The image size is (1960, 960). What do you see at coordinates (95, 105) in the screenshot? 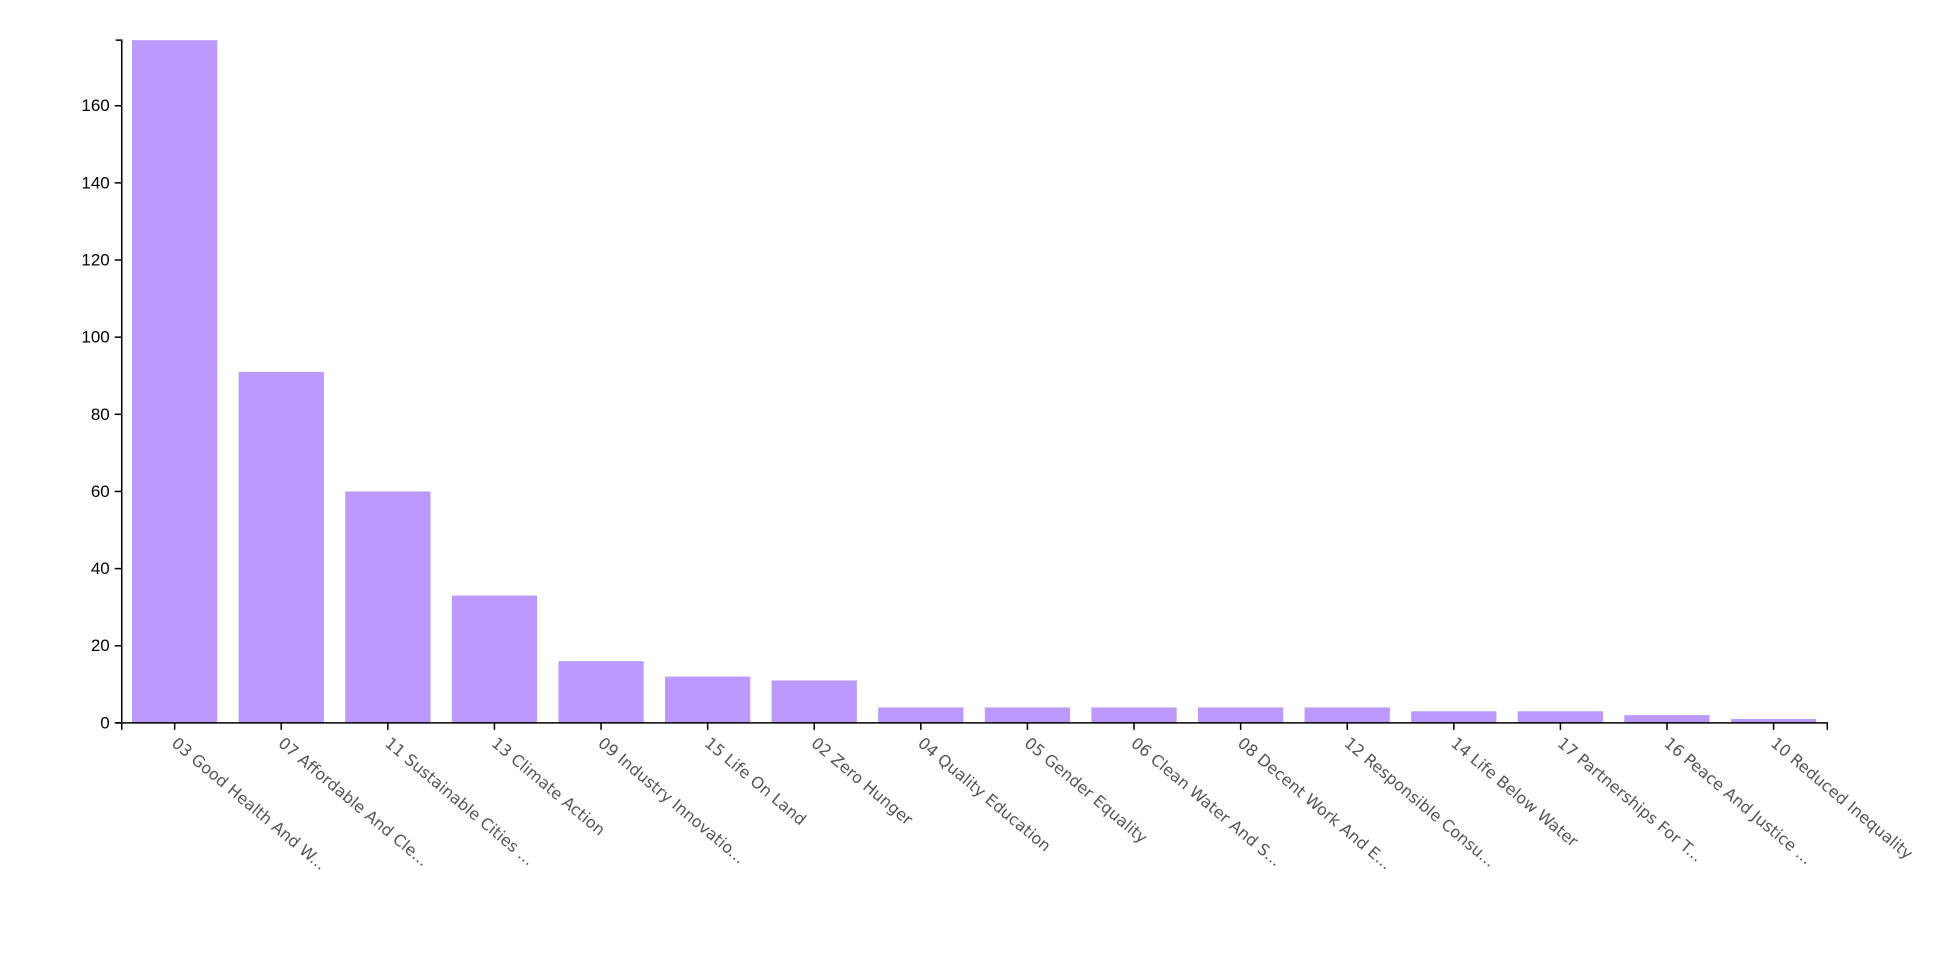
I see `y-tick-label-8: 160` at bounding box center [95, 105].